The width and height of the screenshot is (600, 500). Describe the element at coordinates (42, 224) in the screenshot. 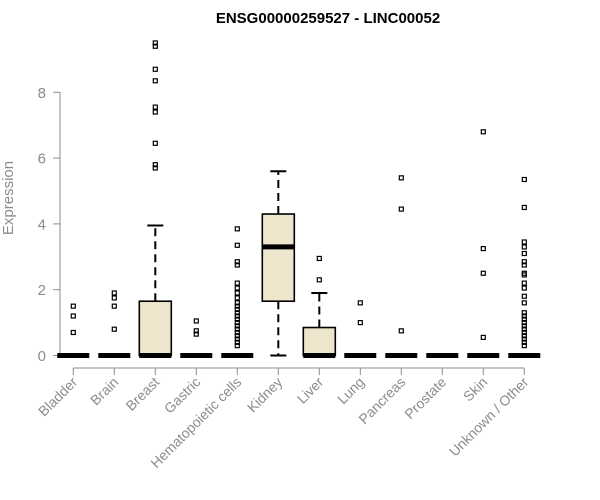

I see `y-tick-label: 4` at that location.